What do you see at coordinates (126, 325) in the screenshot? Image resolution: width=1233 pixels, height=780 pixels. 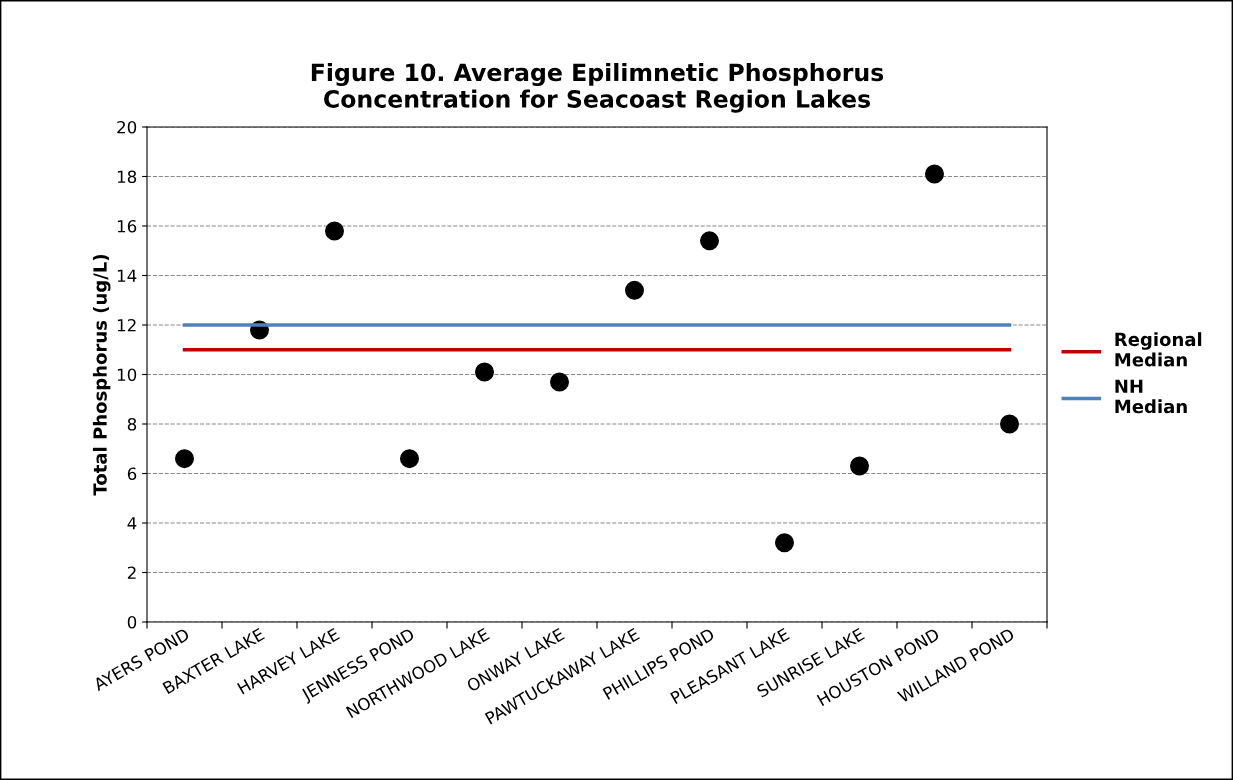 I see `y-tick-label: 12` at bounding box center [126, 325].